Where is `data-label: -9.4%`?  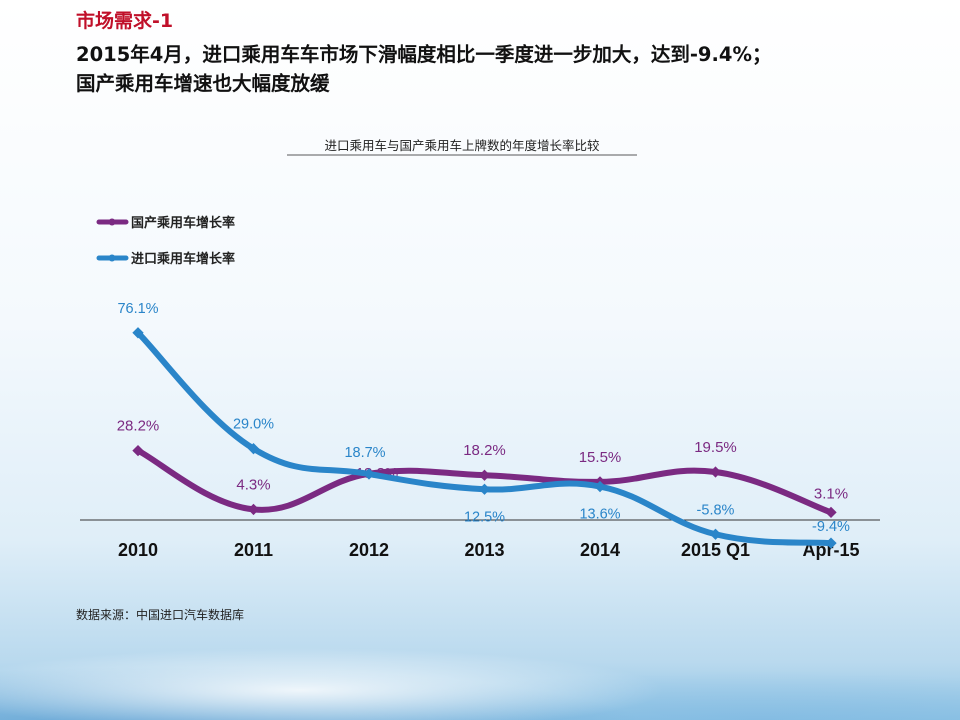 data-label: -9.4% is located at coordinates (831, 527).